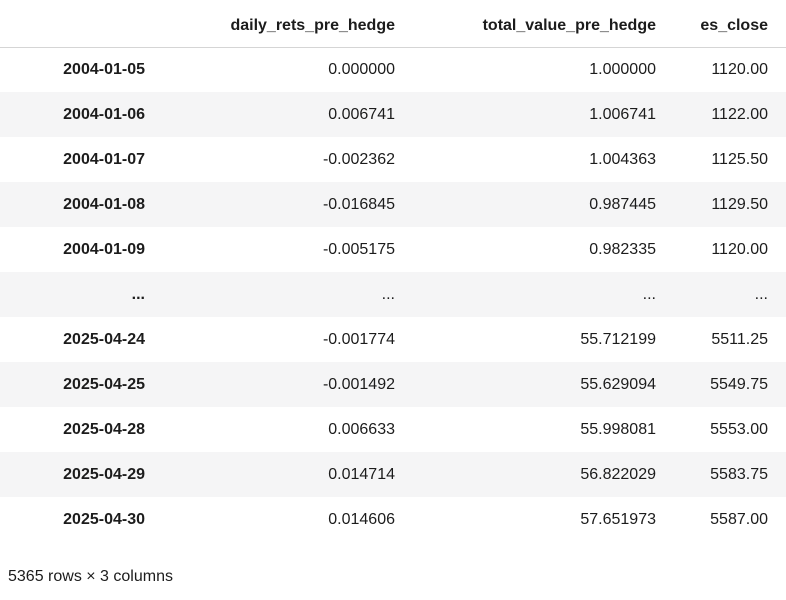 Image resolution: width=786 pixels, height=600 pixels. I want to click on table-row: 2004-01-08 -0.016845 0.987445 1129.50, so click(393, 204).